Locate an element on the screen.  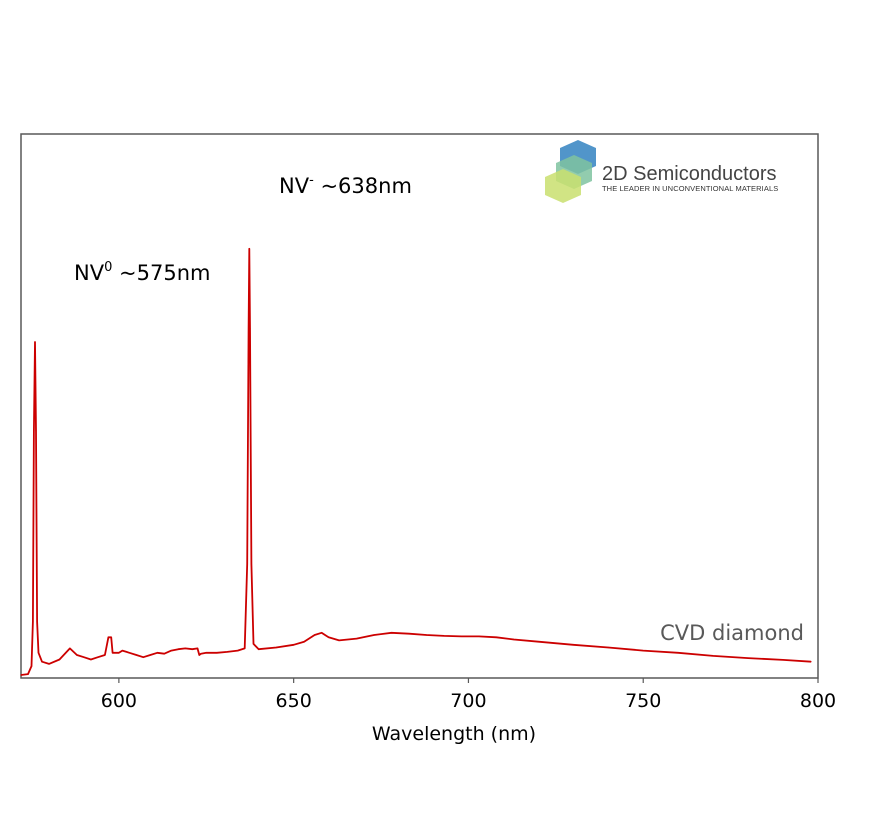
annotation-nvminus-sup: - is located at coordinates (311, 180).